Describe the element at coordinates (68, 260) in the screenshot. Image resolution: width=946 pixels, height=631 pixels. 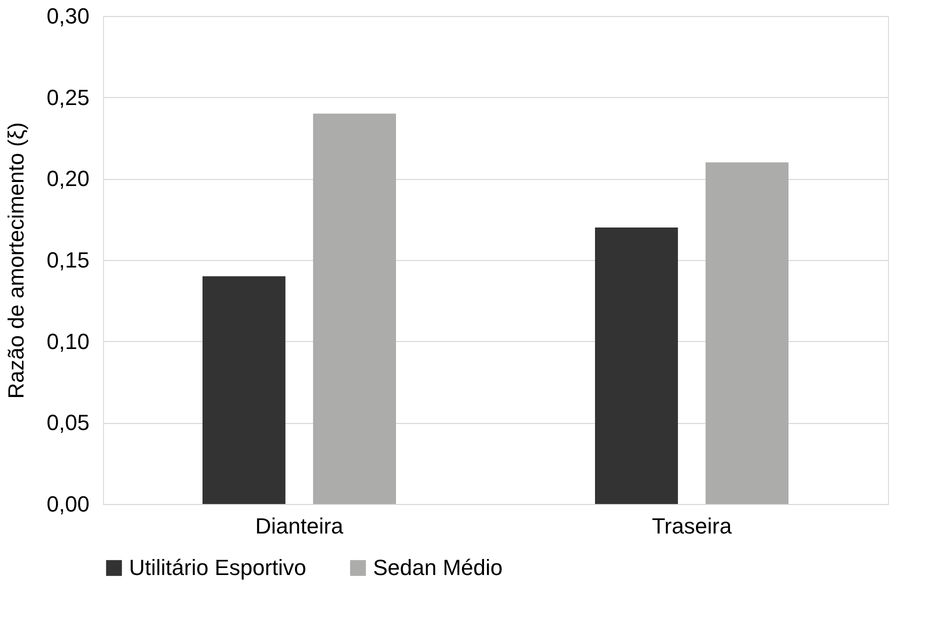
I see `y-tick-label: 0,15` at that location.